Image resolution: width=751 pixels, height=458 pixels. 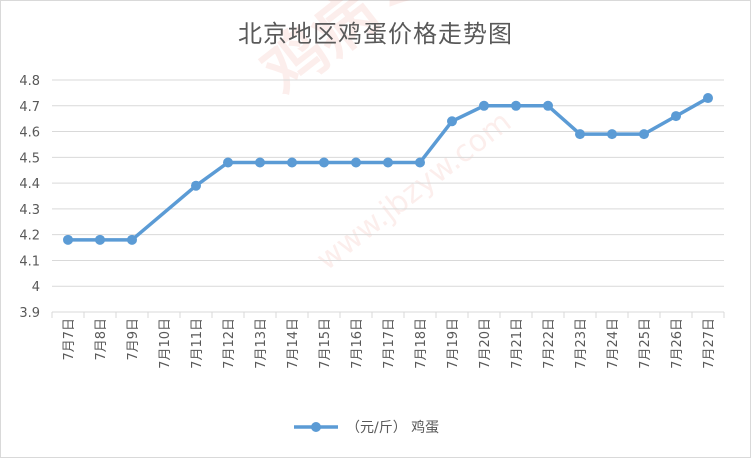 What do you see at coordinates (453, 343) in the screenshot?
I see `x-tick-label: 7月19日` at bounding box center [453, 343].